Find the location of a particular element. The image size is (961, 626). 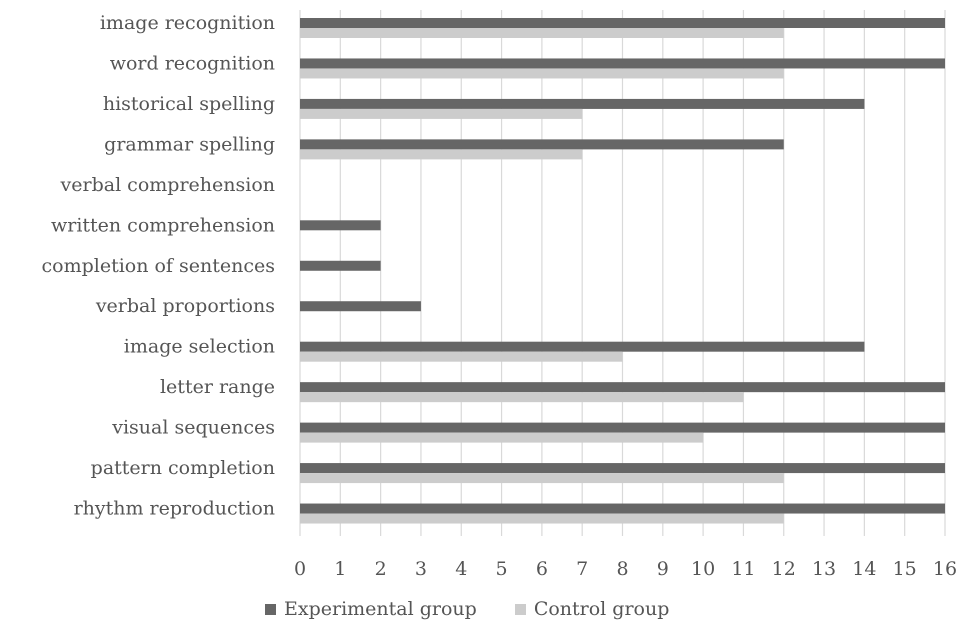

legend-label-control: Control group is located at coordinates (601, 609).